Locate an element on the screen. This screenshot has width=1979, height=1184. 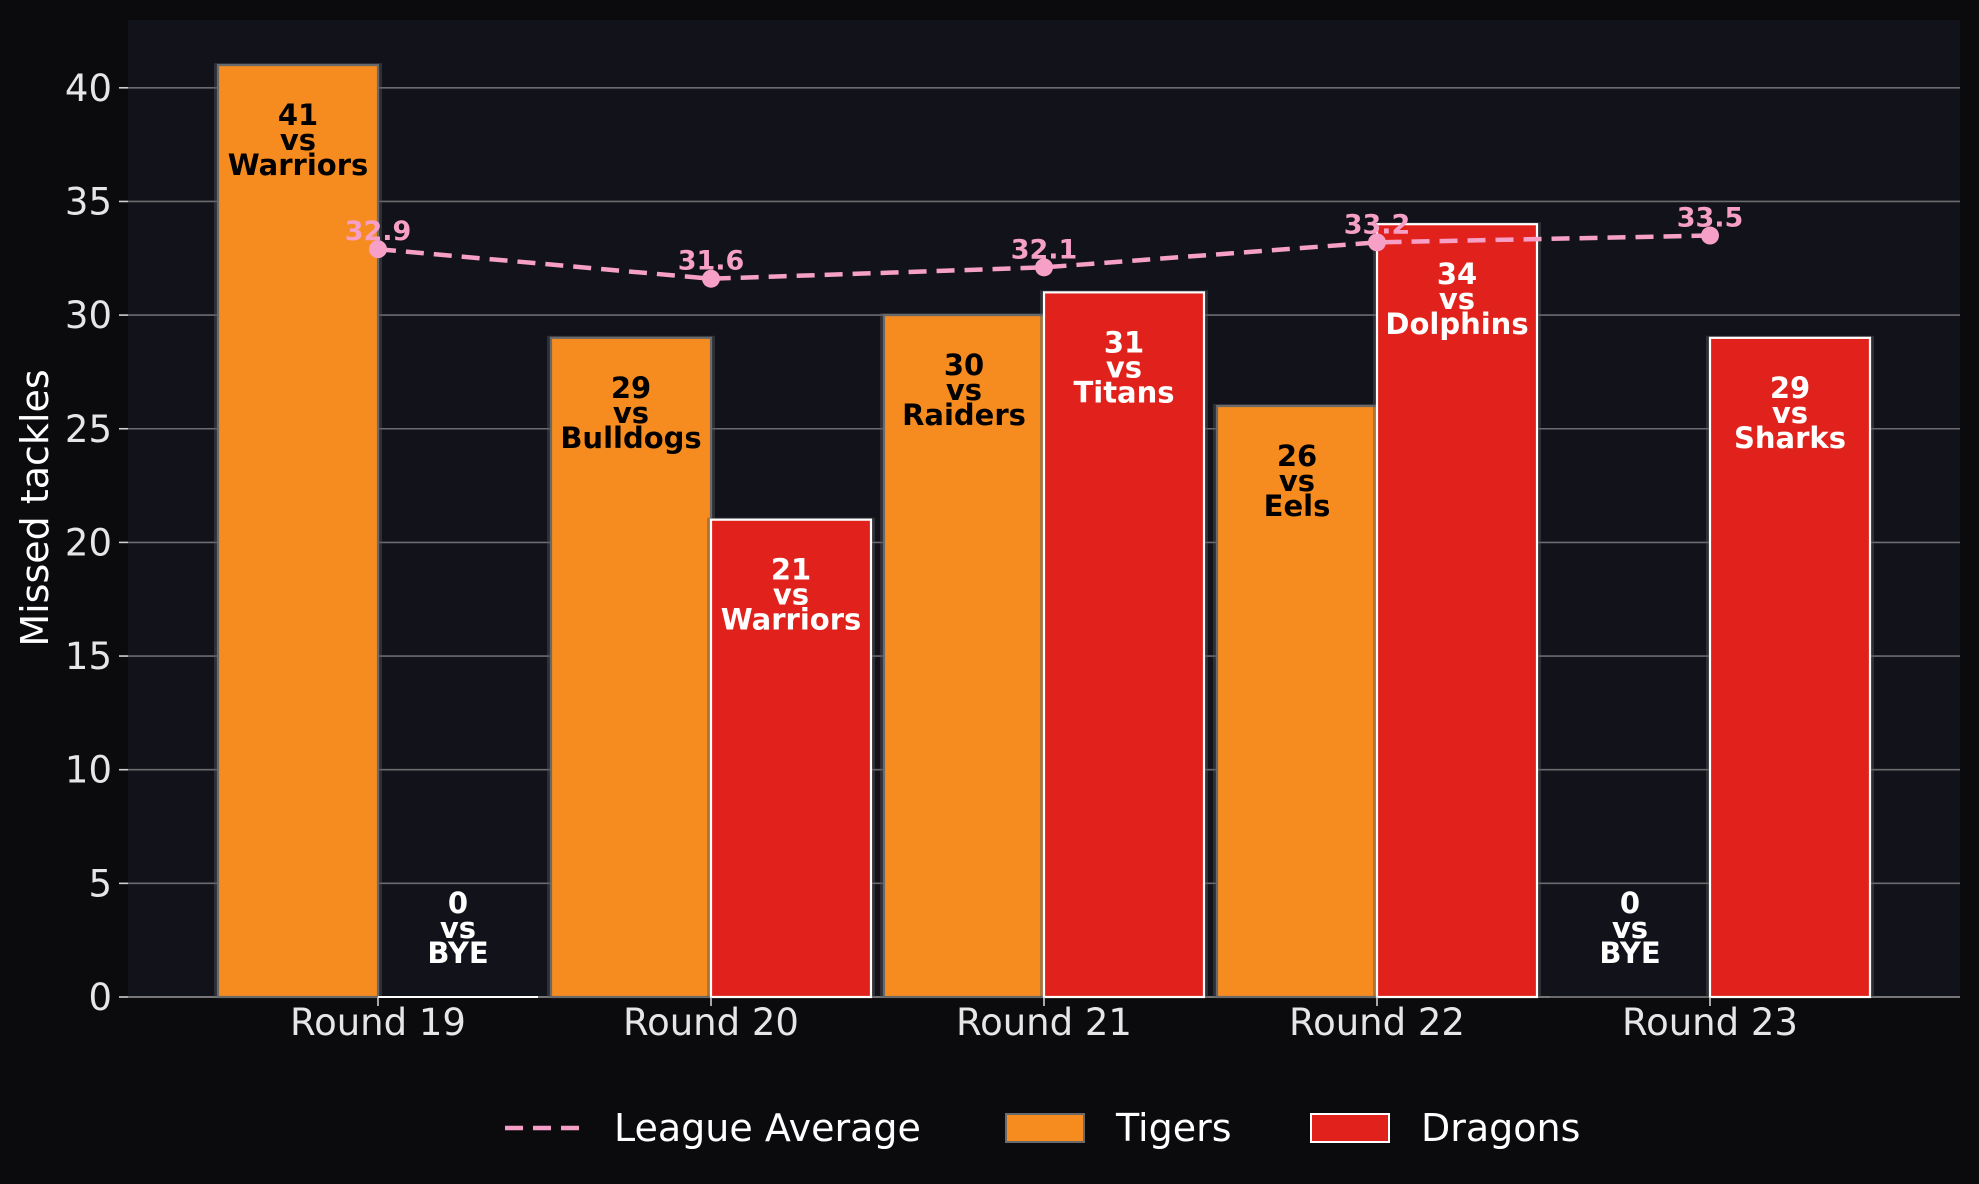
bar-tigers: 26 vs Eels is located at coordinates (1297, 701).